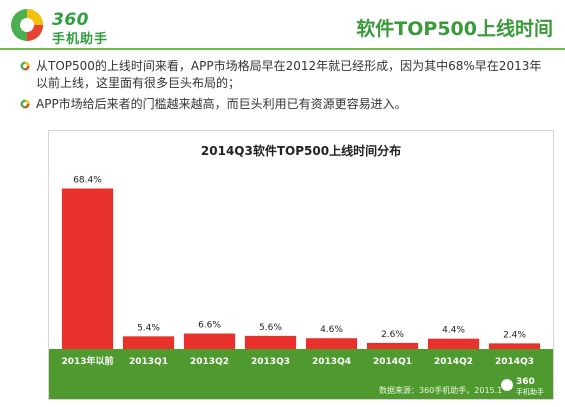 This screenshot has width=565, height=407. What do you see at coordinates (525, 382) in the screenshot?
I see `source-logo-text-360: 360` at bounding box center [525, 382].